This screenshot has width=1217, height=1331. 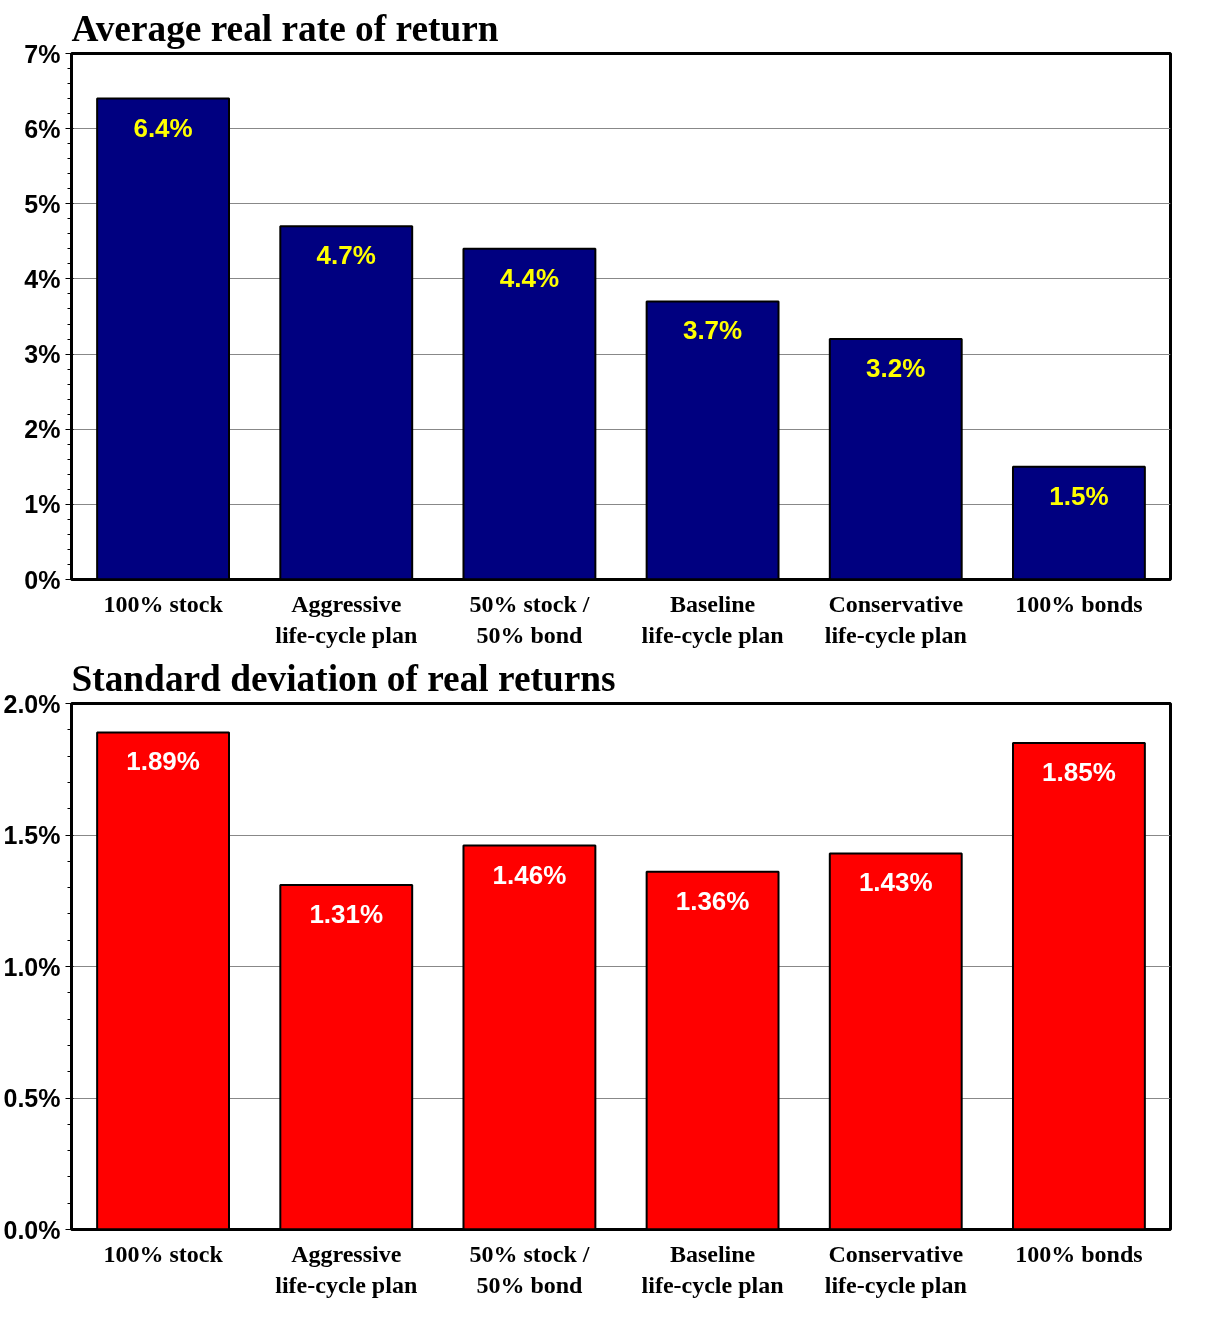 What do you see at coordinates (343, 678) in the screenshot?
I see `chart-title: Standard deviation of real returns` at bounding box center [343, 678].